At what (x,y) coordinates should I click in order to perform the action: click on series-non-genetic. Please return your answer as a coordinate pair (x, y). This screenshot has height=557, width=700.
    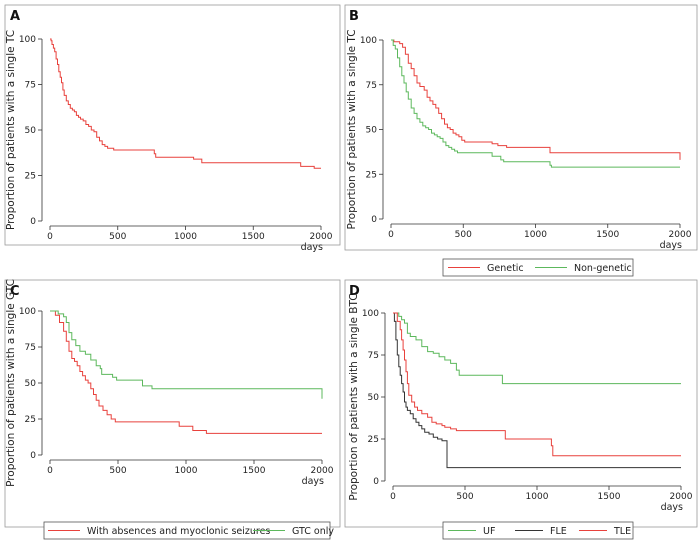
    Looking at the image, I should click on (535, 103).